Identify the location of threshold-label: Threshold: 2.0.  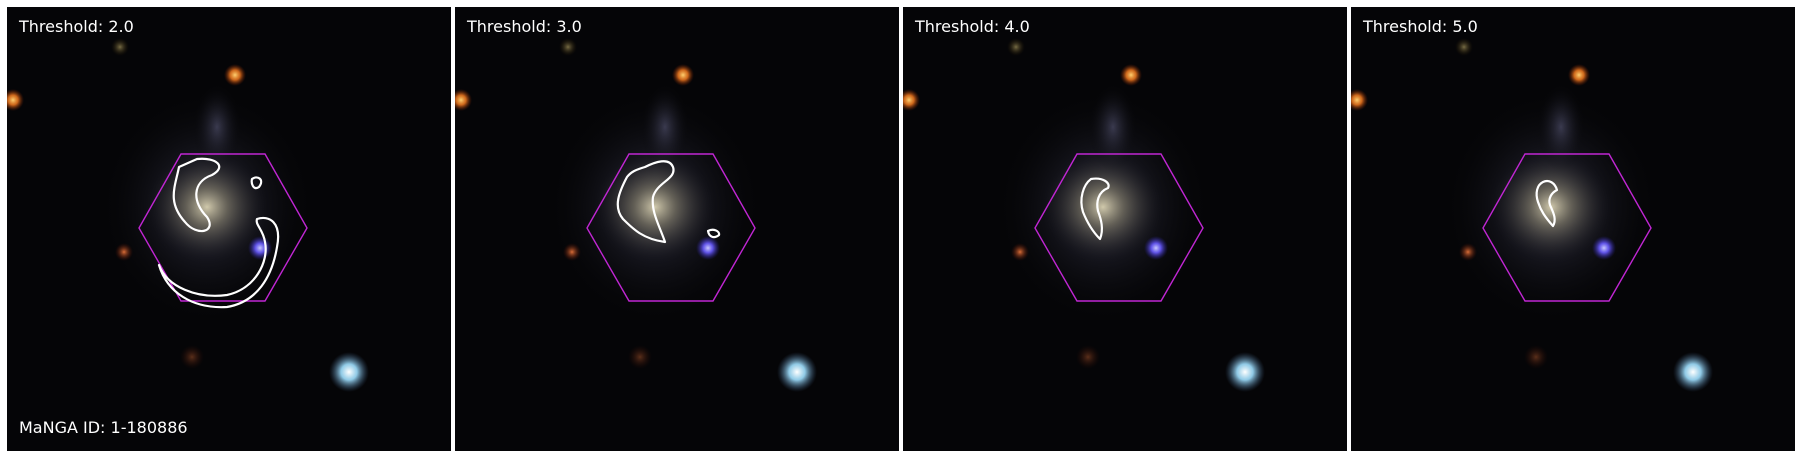
(76, 26).